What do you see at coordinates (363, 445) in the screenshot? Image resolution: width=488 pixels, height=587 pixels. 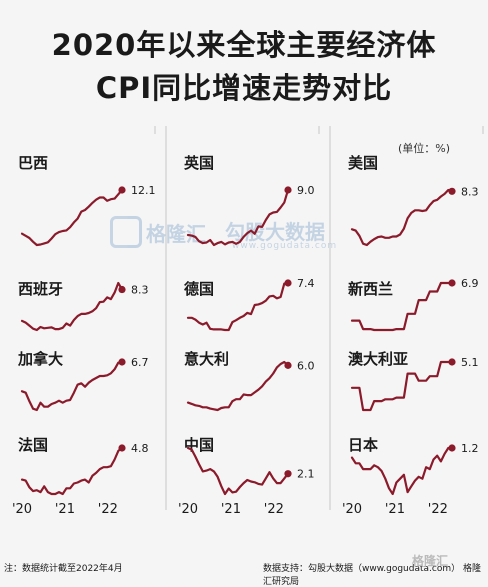 I see `country-name: 日本` at bounding box center [363, 445].